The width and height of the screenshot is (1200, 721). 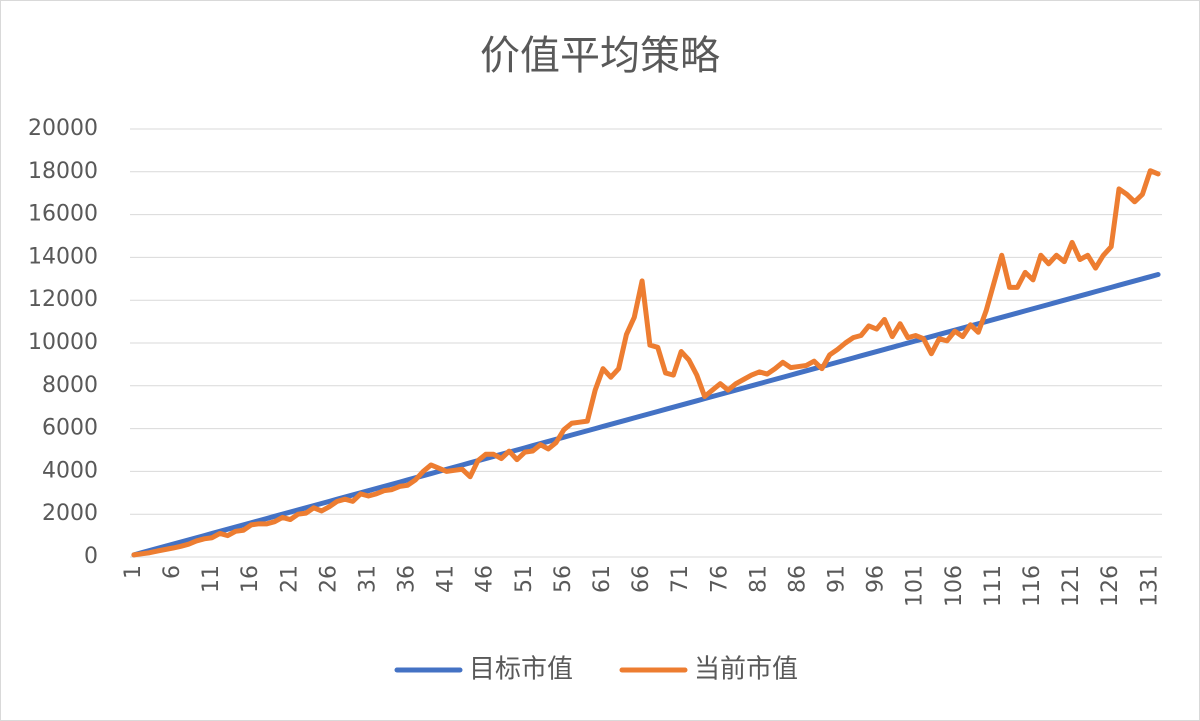 What do you see at coordinates (524, 579) in the screenshot?
I see `x-tick-label: 51` at bounding box center [524, 579].